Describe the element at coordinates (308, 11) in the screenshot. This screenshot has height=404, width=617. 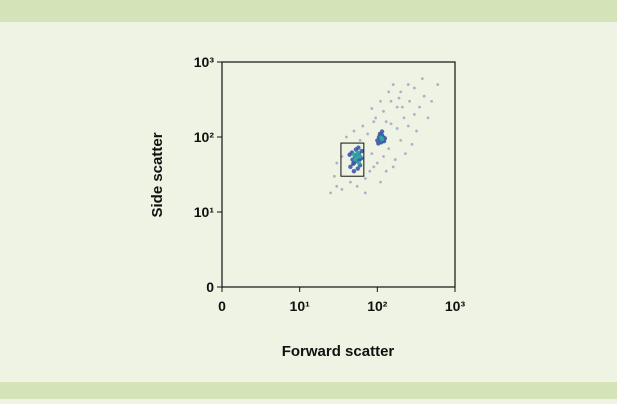
I see `top-band` at that location.